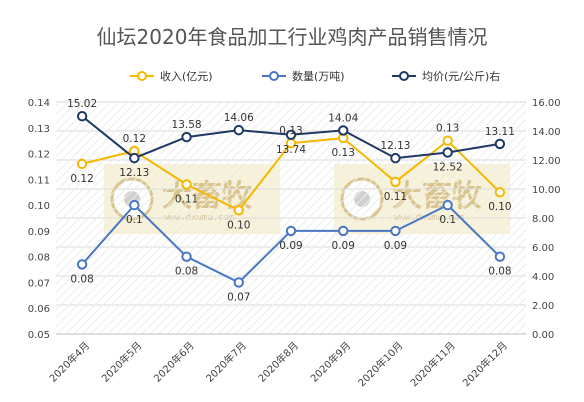 This screenshot has height=402, width=584. Describe the element at coordinates (543, 219) in the screenshot. I see `right-tick-label: 8.00` at that location.